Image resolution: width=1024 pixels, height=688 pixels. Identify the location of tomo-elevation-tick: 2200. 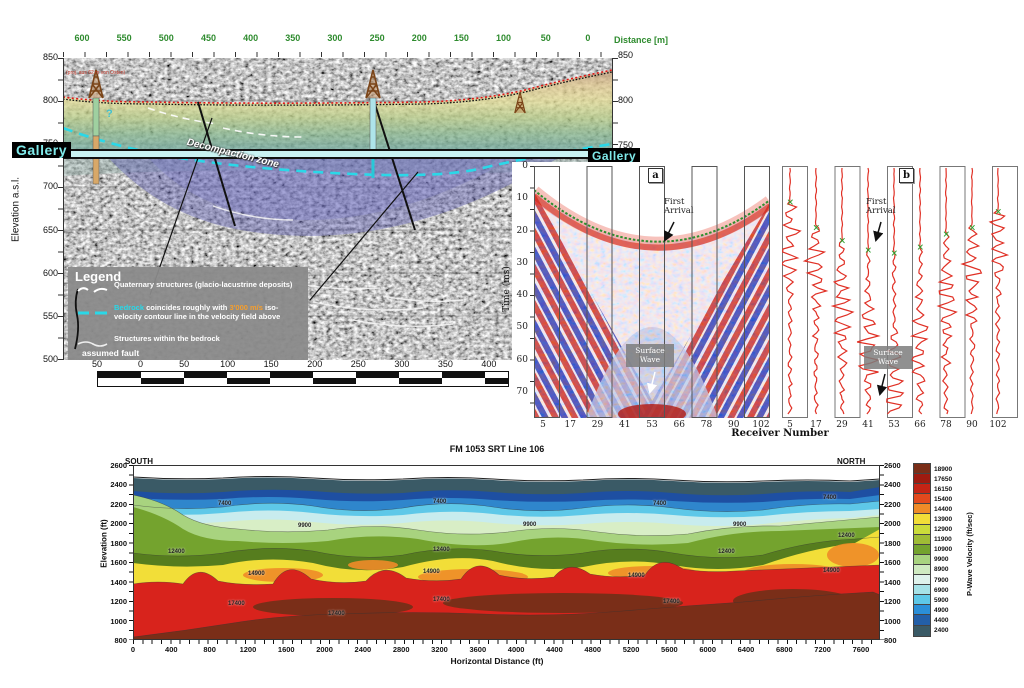
(892, 504).